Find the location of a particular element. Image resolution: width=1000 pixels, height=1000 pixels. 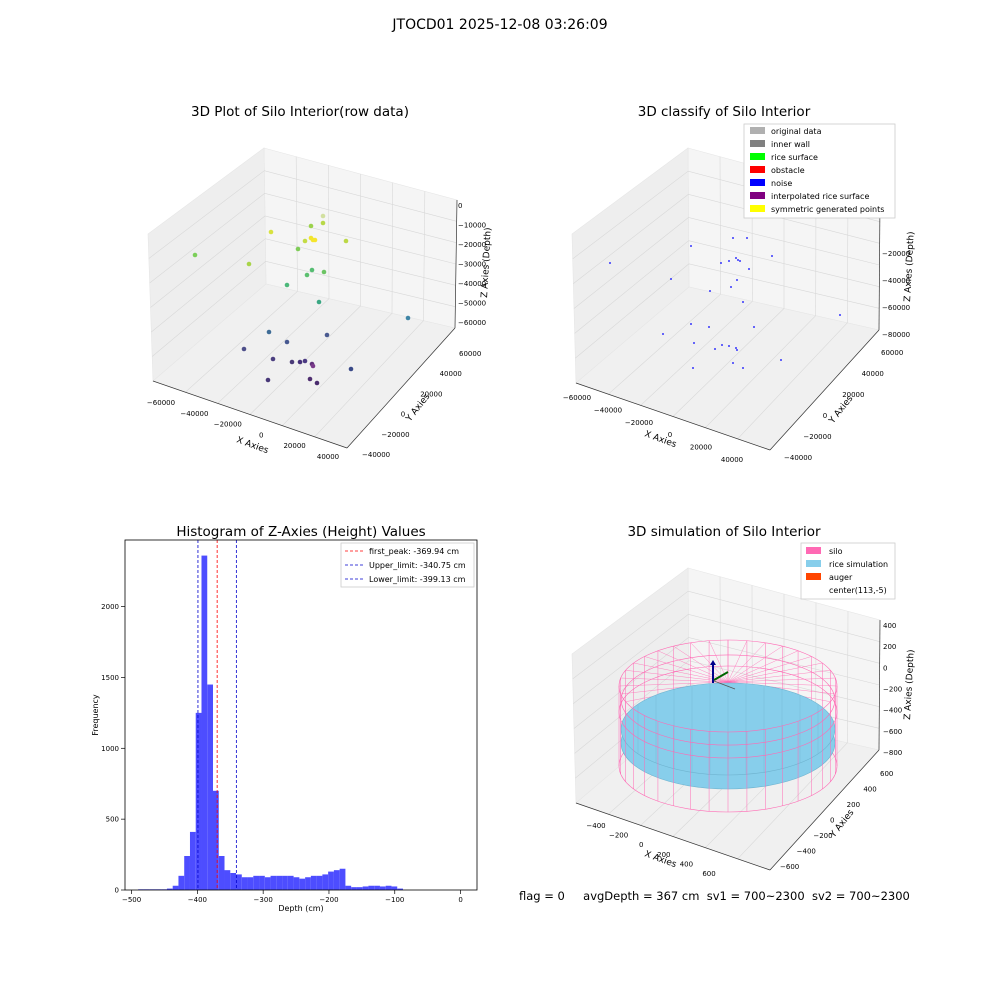

simulation-y-tick-label: −200 is located at coordinates (822, 836).